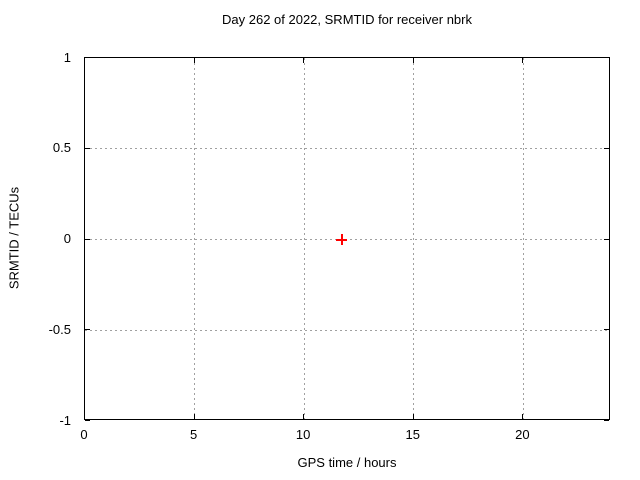 This screenshot has height=480, width=640. What do you see at coordinates (67, 238) in the screenshot?
I see `y-tick-label: 0` at bounding box center [67, 238].